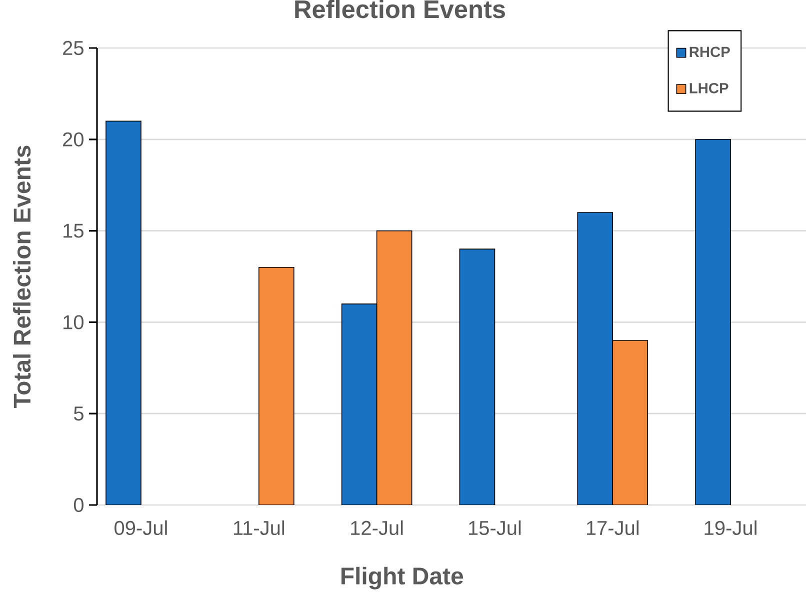 The width and height of the screenshot is (806, 596). Describe the element at coordinates (495, 528) in the screenshot. I see `x-tick-label: 15-Jul` at that location.